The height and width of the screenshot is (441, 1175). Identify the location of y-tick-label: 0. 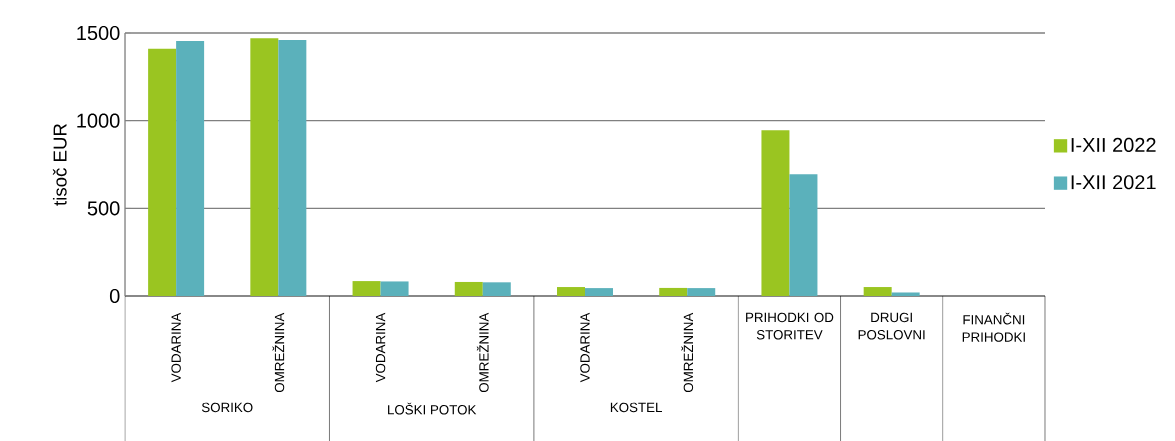
(114, 296).